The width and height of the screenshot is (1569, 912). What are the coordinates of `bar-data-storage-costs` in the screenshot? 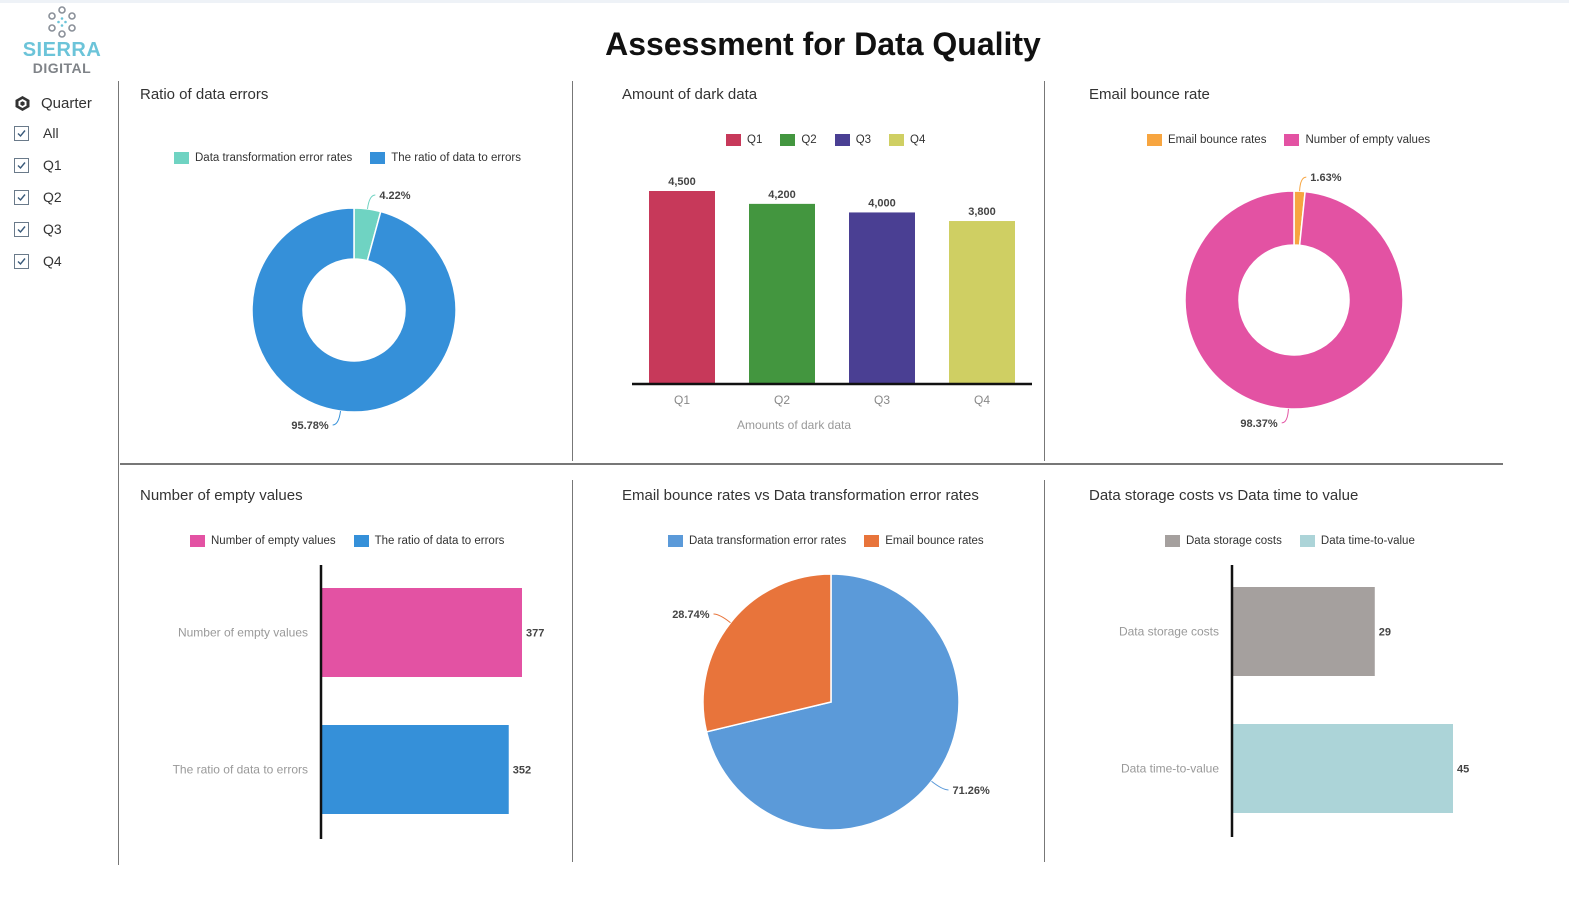 It's located at (1304, 631).